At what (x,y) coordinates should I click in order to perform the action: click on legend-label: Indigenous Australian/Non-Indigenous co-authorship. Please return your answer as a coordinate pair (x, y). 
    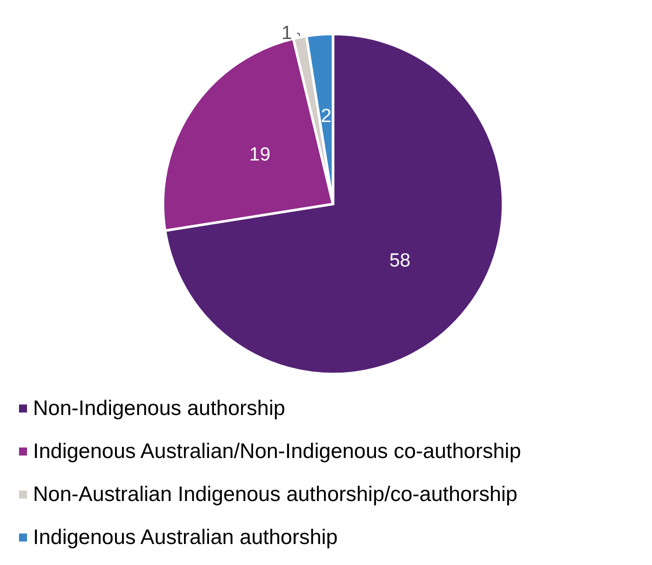
    Looking at the image, I should click on (277, 451).